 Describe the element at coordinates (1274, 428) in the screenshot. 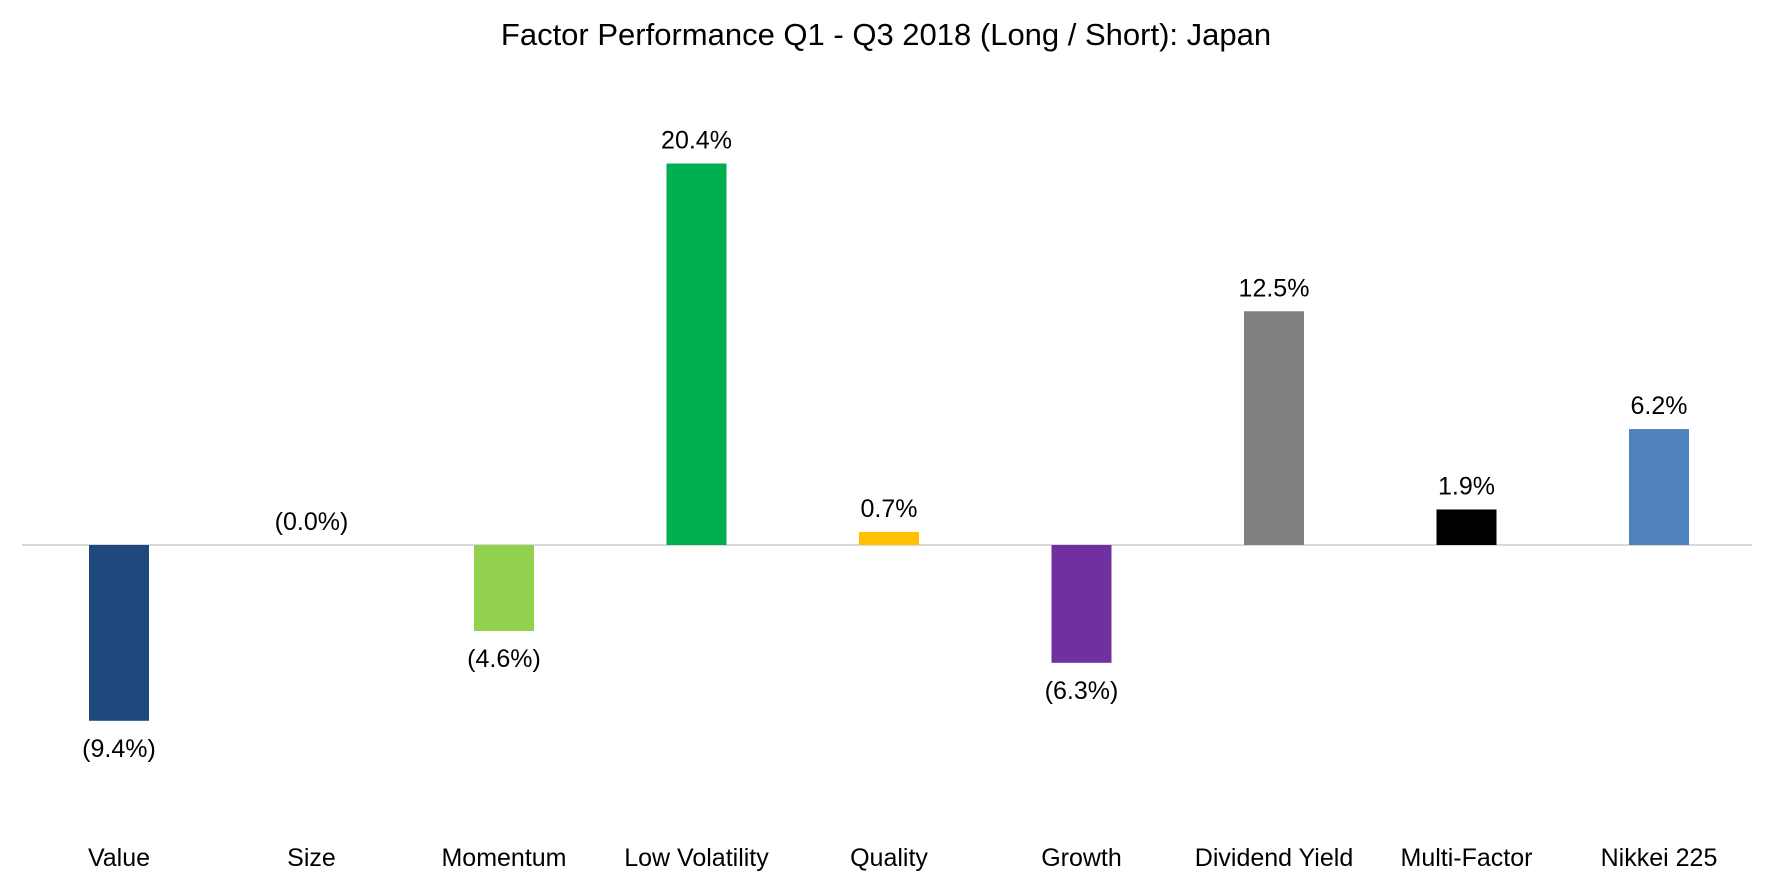

I see `bar-dividend-yield` at that location.